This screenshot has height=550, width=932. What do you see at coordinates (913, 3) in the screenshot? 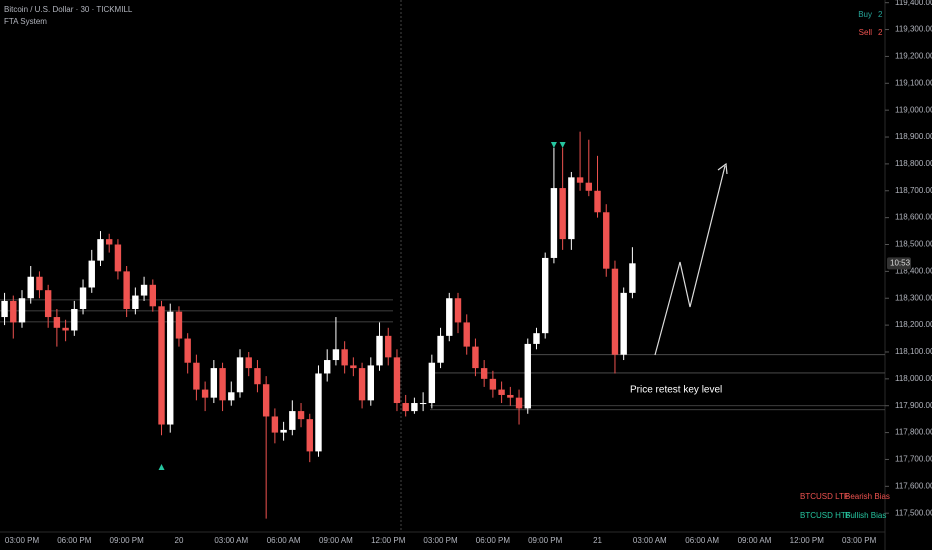
I see `y-tick-label: 119,400.00` at bounding box center [913, 3].